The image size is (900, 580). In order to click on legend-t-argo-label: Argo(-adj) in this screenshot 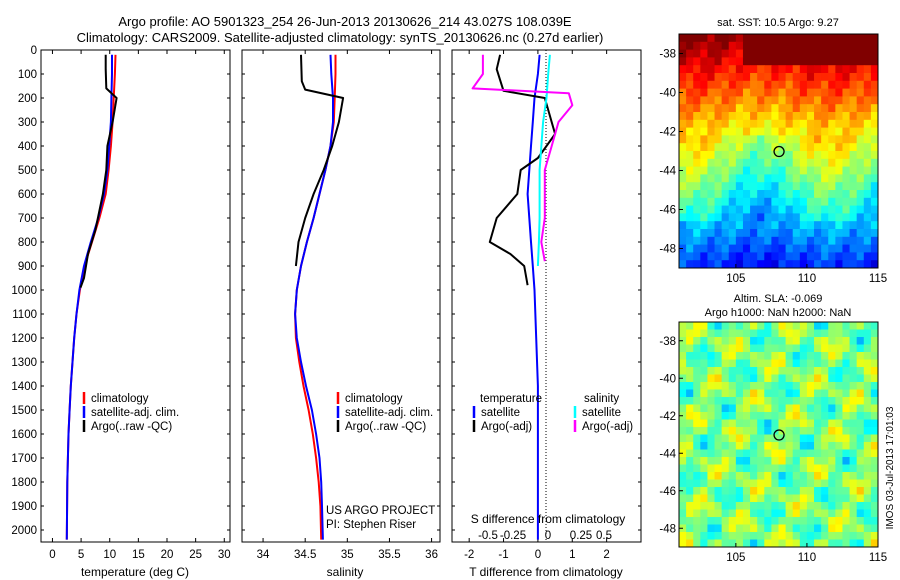, I will do `click(506, 427)`.